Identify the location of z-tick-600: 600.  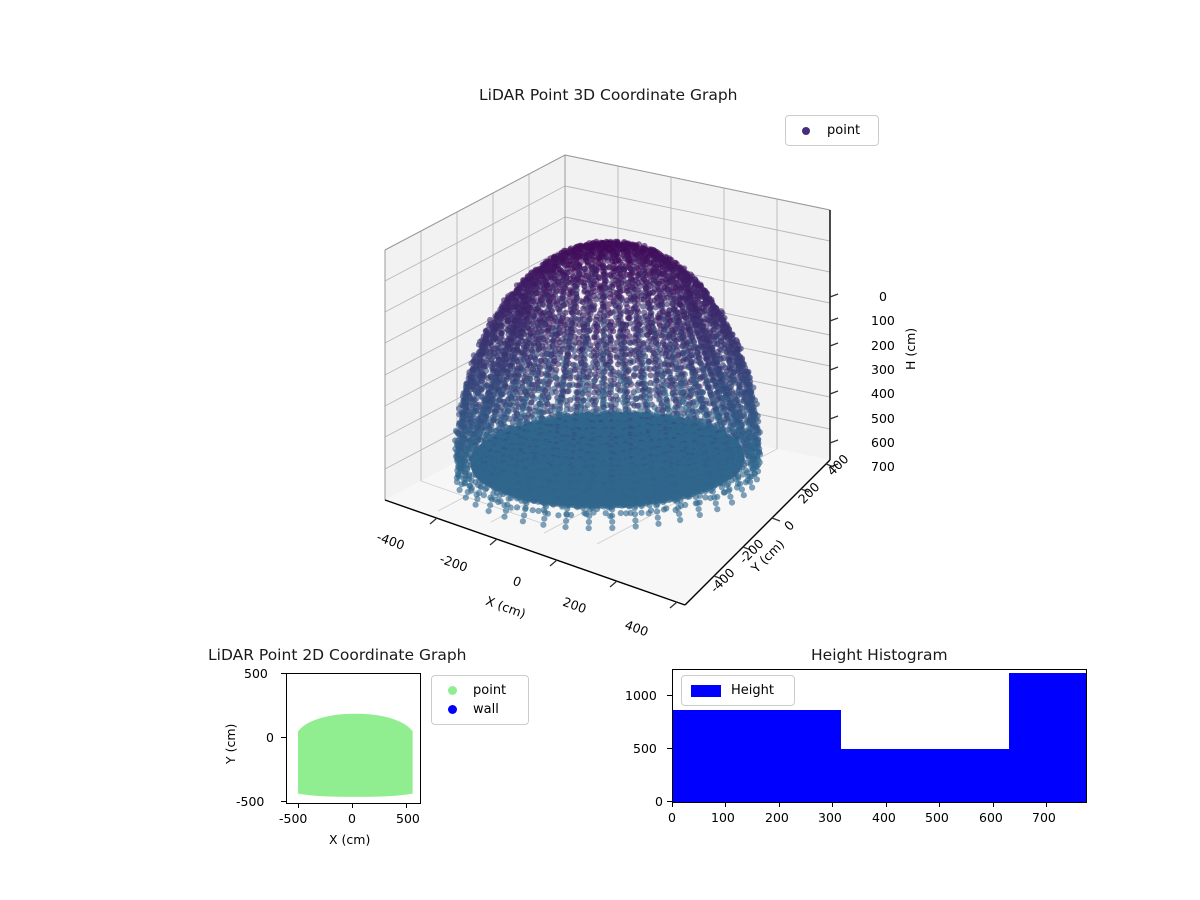
(883, 442).